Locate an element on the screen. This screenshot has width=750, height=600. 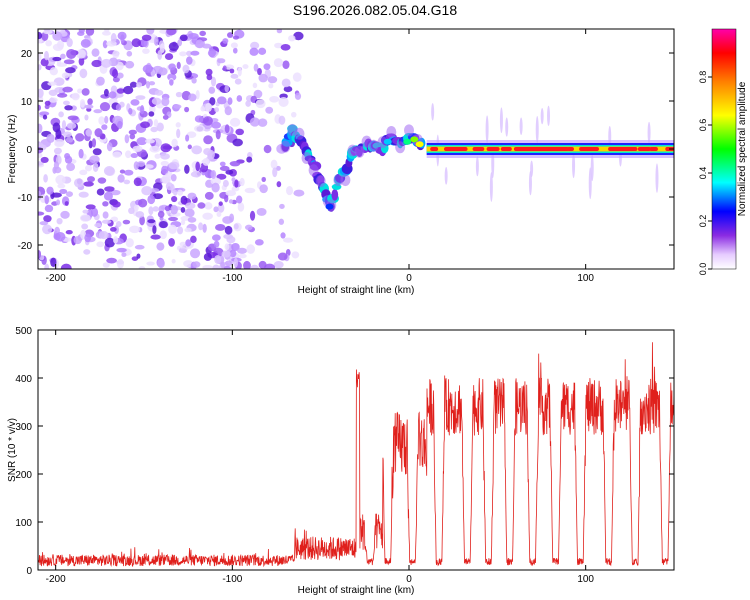
snr-y-tick-label: 500 is located at coordinates (23, 331).